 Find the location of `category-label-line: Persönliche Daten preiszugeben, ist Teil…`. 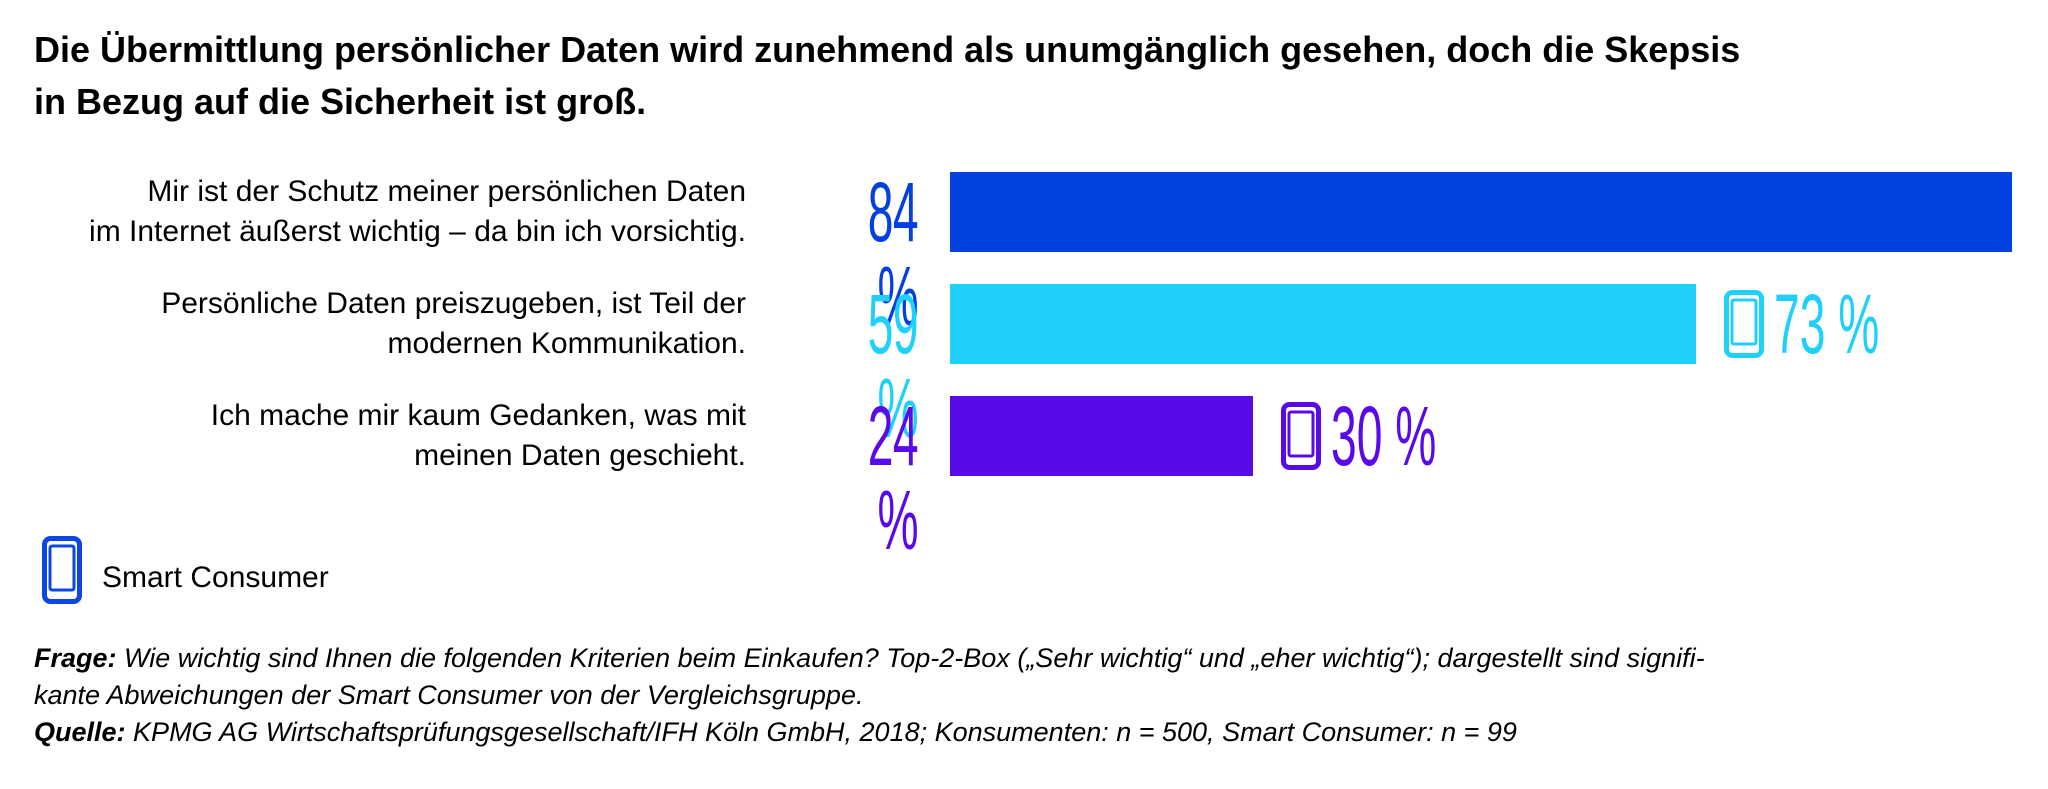

category-label-line: Persönliche Daten preiszugeben, ist Teil… is located at coordinates (453, 303).